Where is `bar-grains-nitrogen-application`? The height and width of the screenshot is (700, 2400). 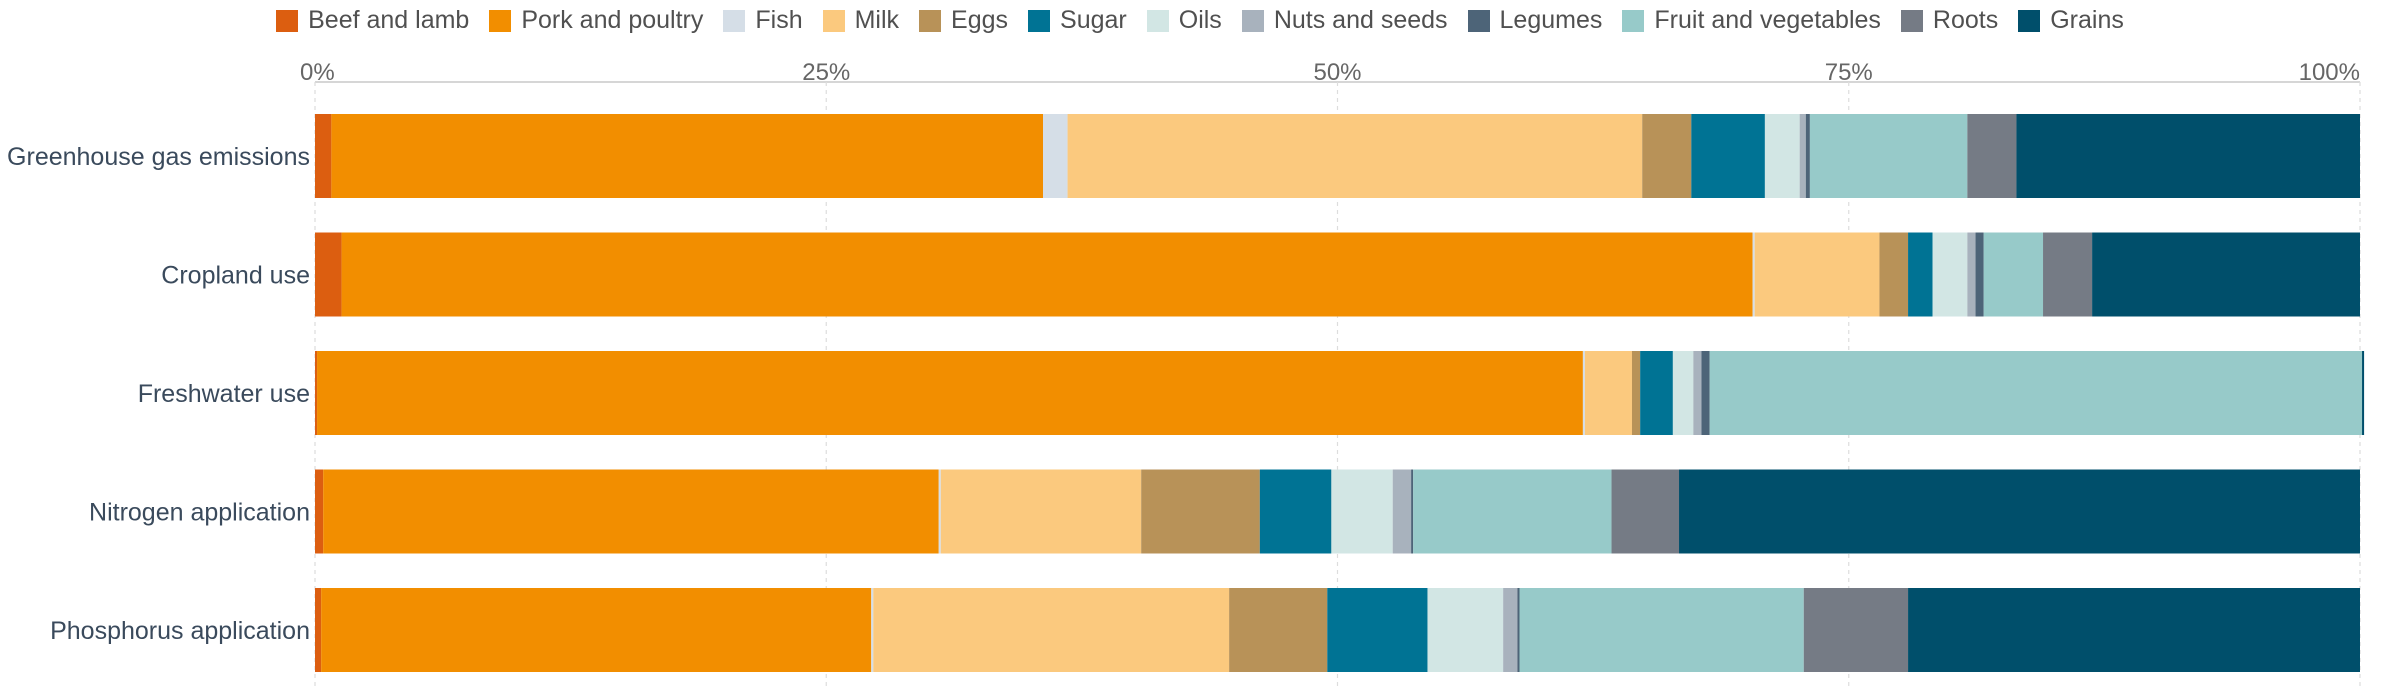
bar-grains-nitrogen-application is located at coordinates (2019, 511).